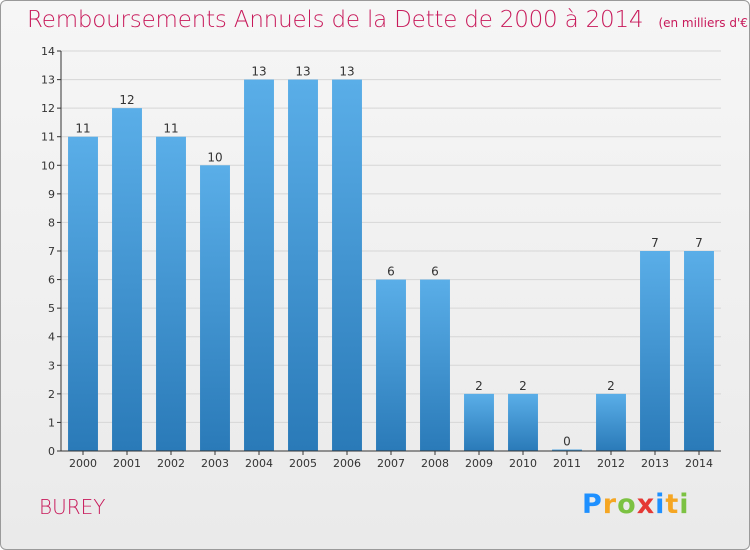 This screenshot has height=550, width=750. Describe the element at coordinates (391, 463) in the screenshot. I see `x-tick-label: 2007` at that location.